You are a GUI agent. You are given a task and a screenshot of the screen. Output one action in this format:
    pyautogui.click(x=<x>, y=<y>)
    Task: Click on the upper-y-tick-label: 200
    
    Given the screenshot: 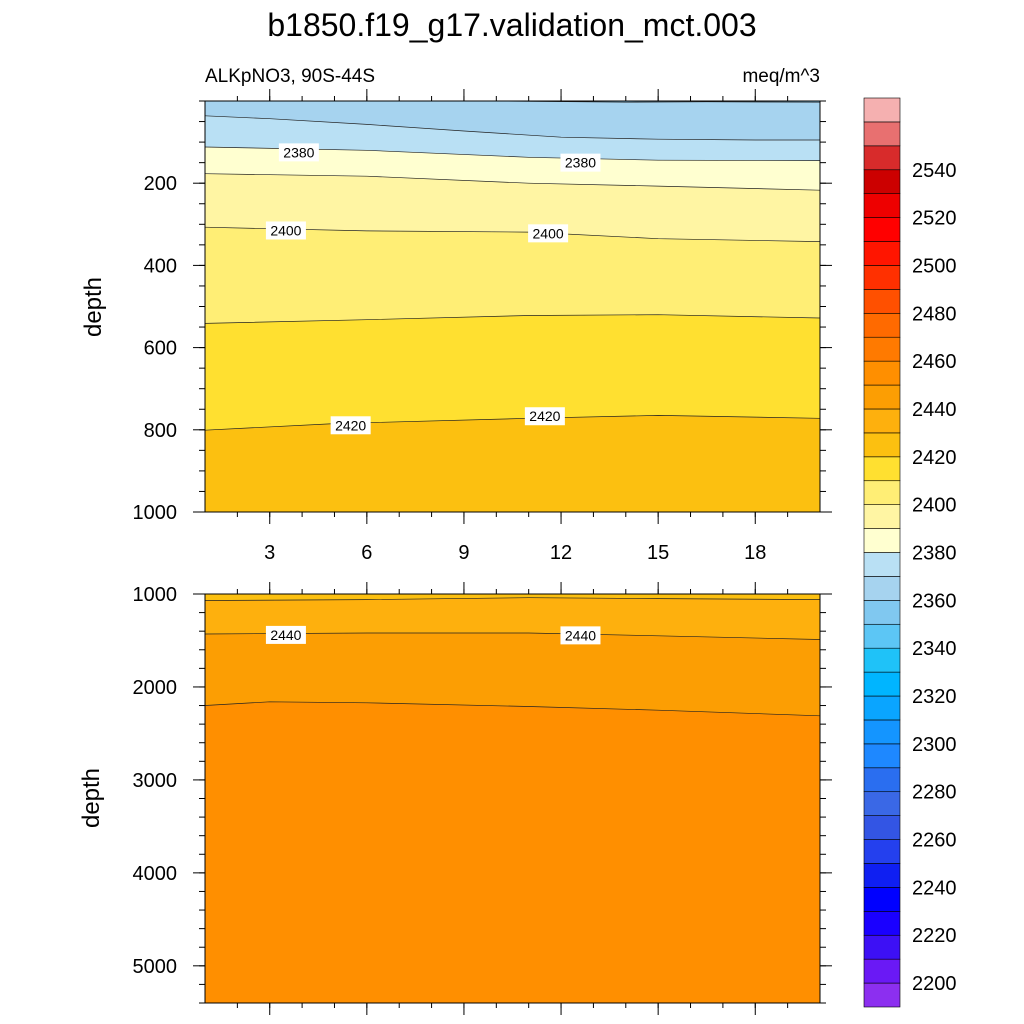 What is the action you would take?
    pyautogui.click(x=160, y=184)
    